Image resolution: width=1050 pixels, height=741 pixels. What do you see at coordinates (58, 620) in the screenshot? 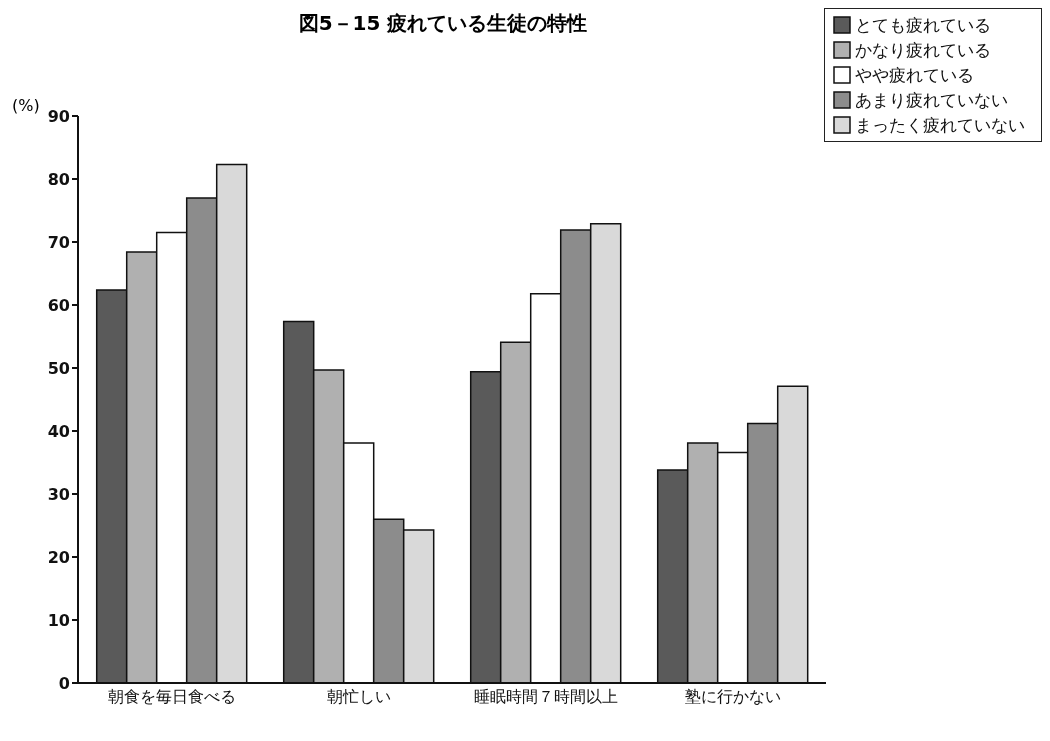
I see `y-tick-label: 10` at bounding box center [58, 620].